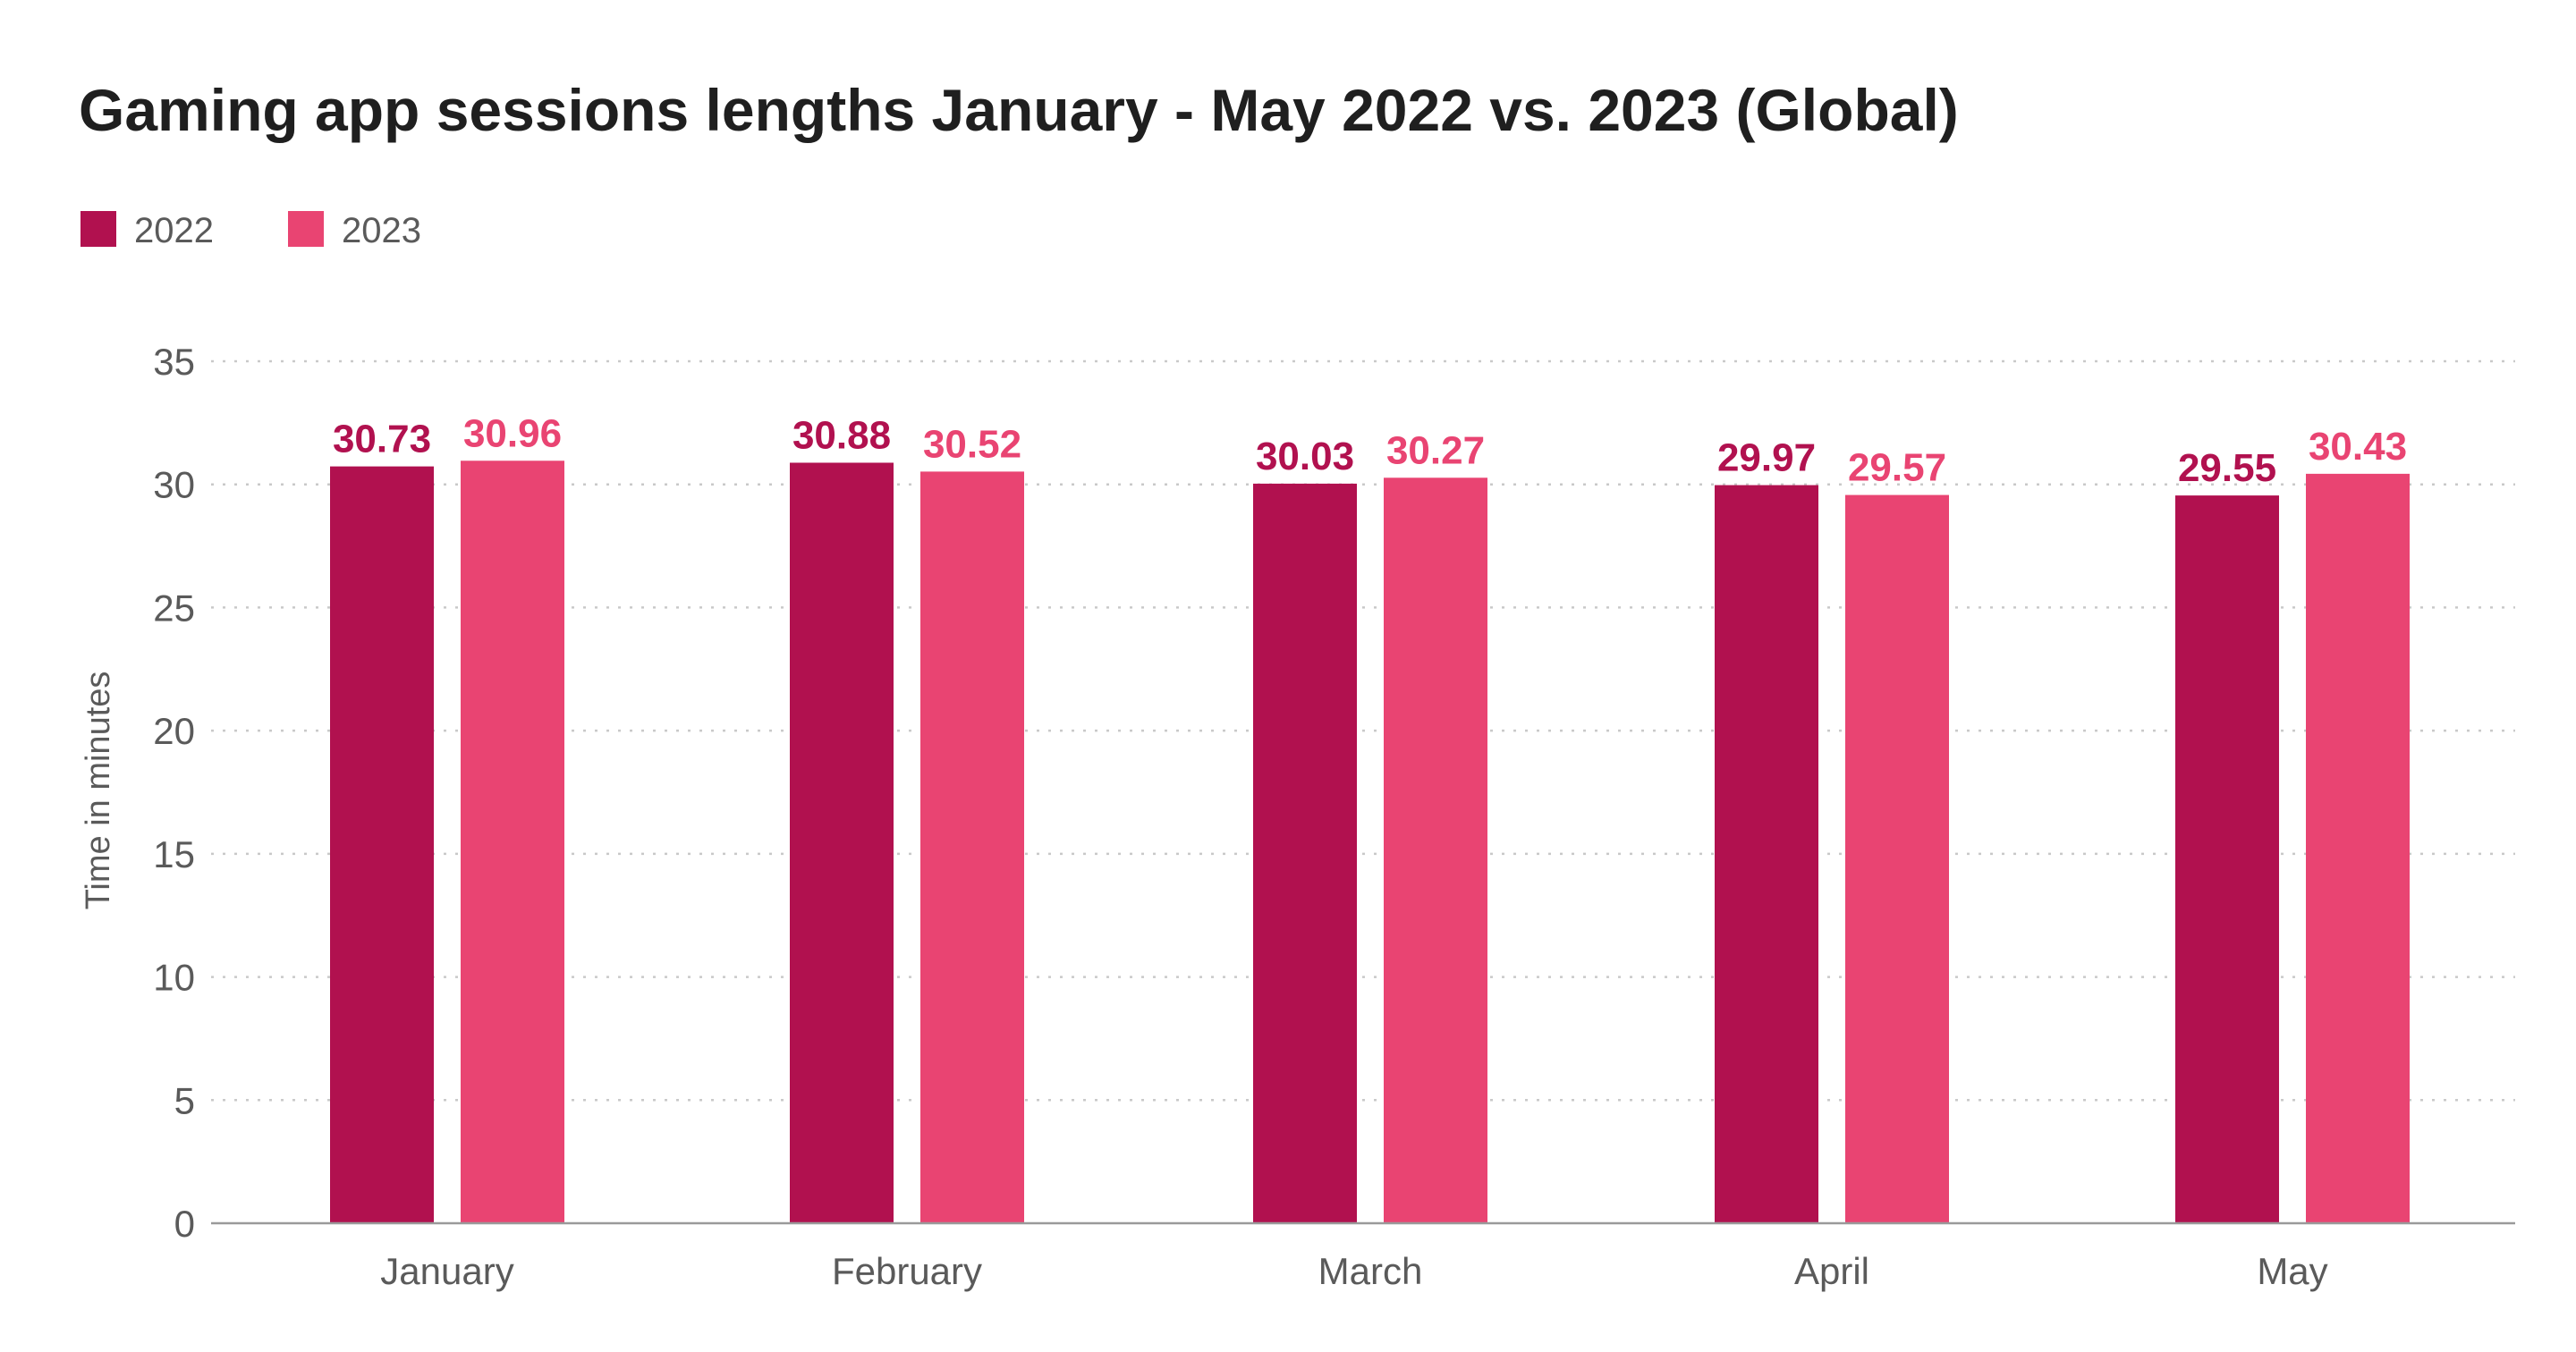 The image size is (2576, 1352). What do you see at coordinates (842, 842) in the screenshot?
I see `bar-february-2022` at bounding box center [842, 842].